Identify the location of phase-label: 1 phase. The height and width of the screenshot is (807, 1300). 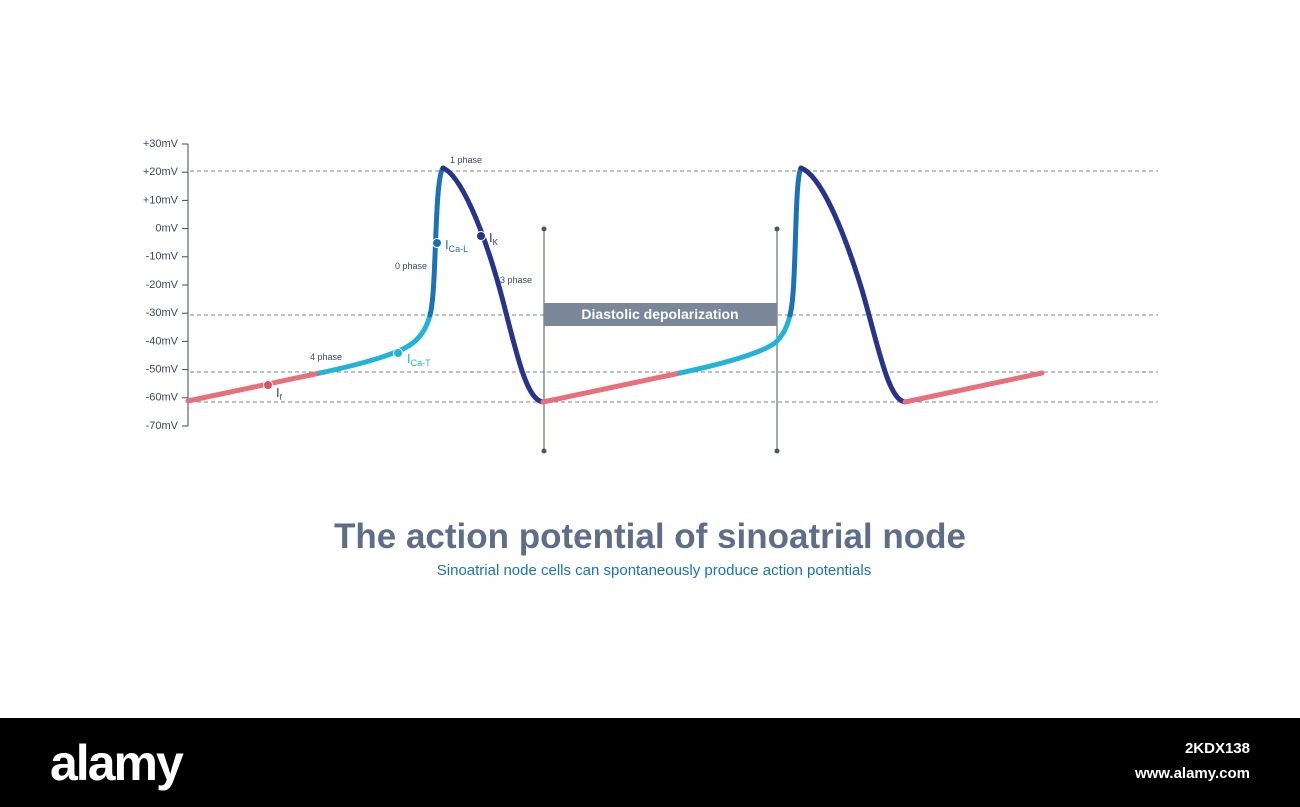
(466, 160).